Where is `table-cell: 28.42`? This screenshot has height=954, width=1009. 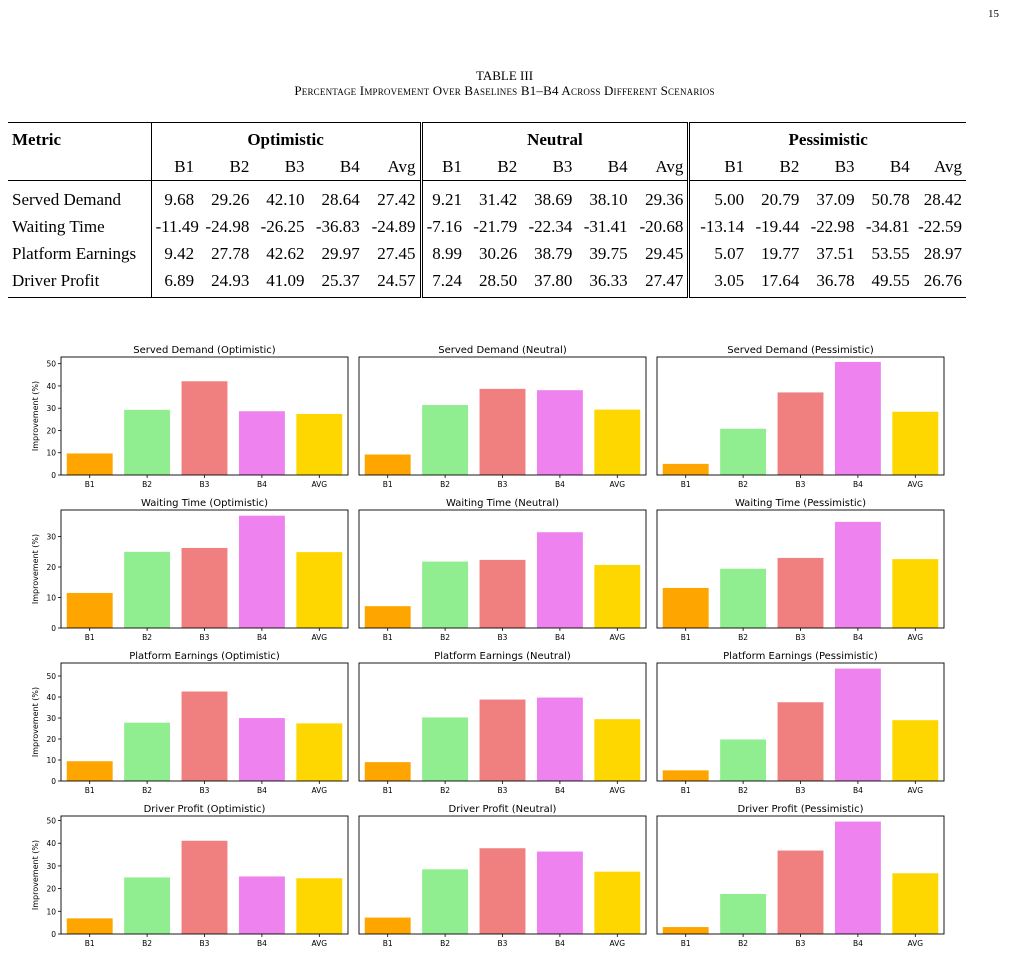
table-cell: 28.42 is located at coordinates (942, 199).